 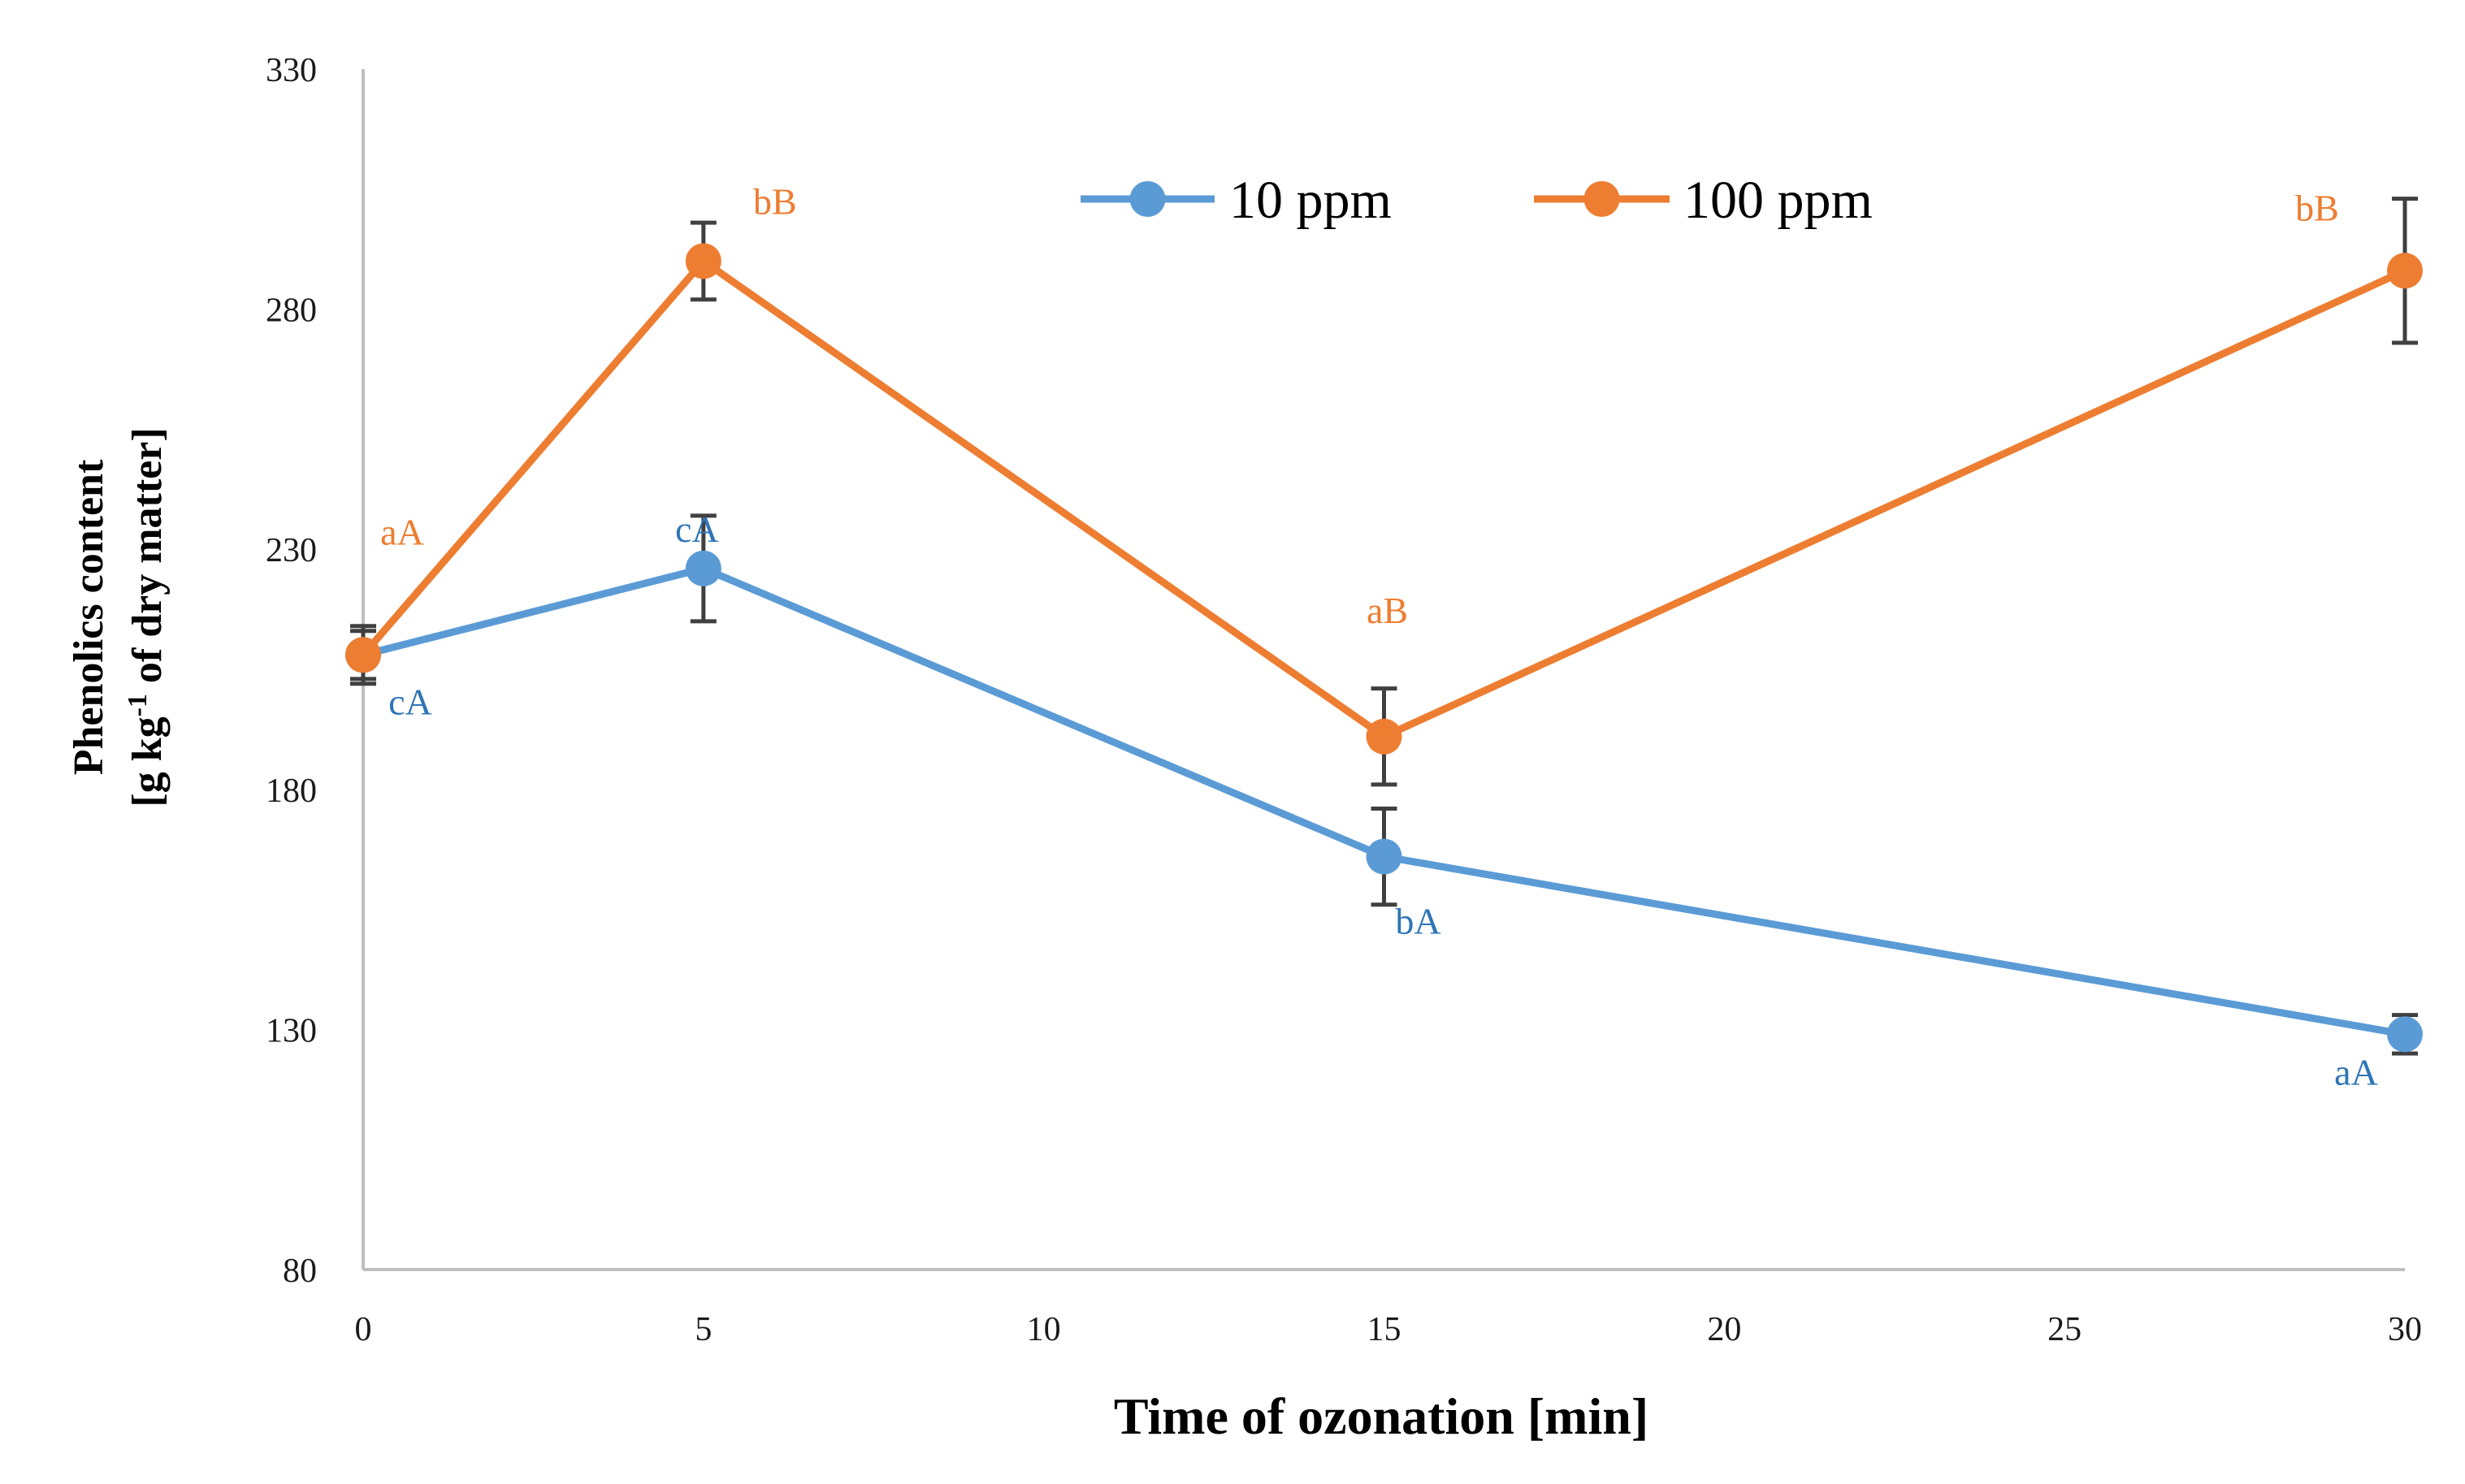 What do you see at coordinates (1477, 200) in the screenshot?
I see `legend: 10 ppm 100 ppm` at bounding box center [1477, 200].